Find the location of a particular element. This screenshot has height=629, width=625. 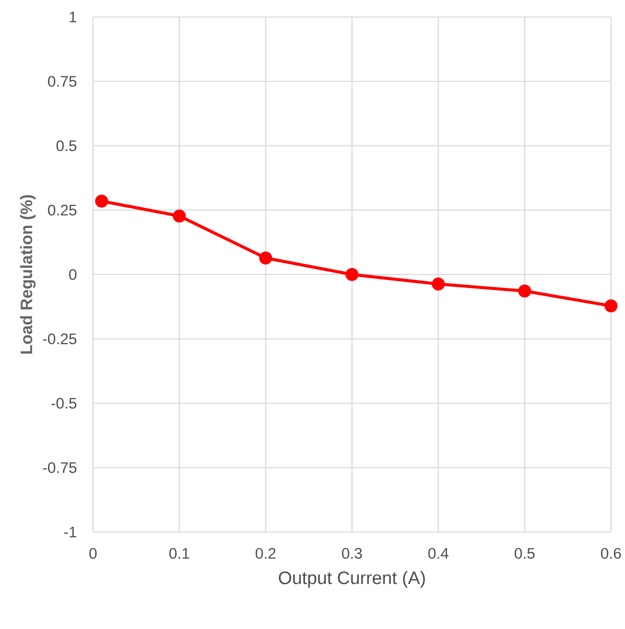

y-tick-label: -0.5 is located at coordinates (63, 403).